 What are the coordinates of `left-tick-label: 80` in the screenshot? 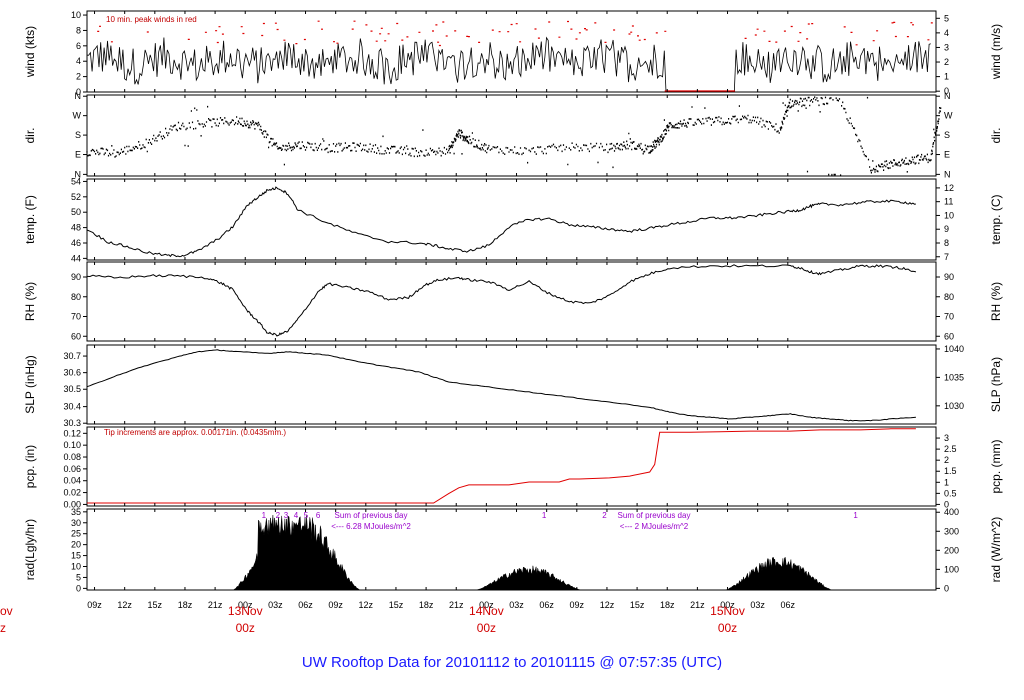 It's located at (76, 297).